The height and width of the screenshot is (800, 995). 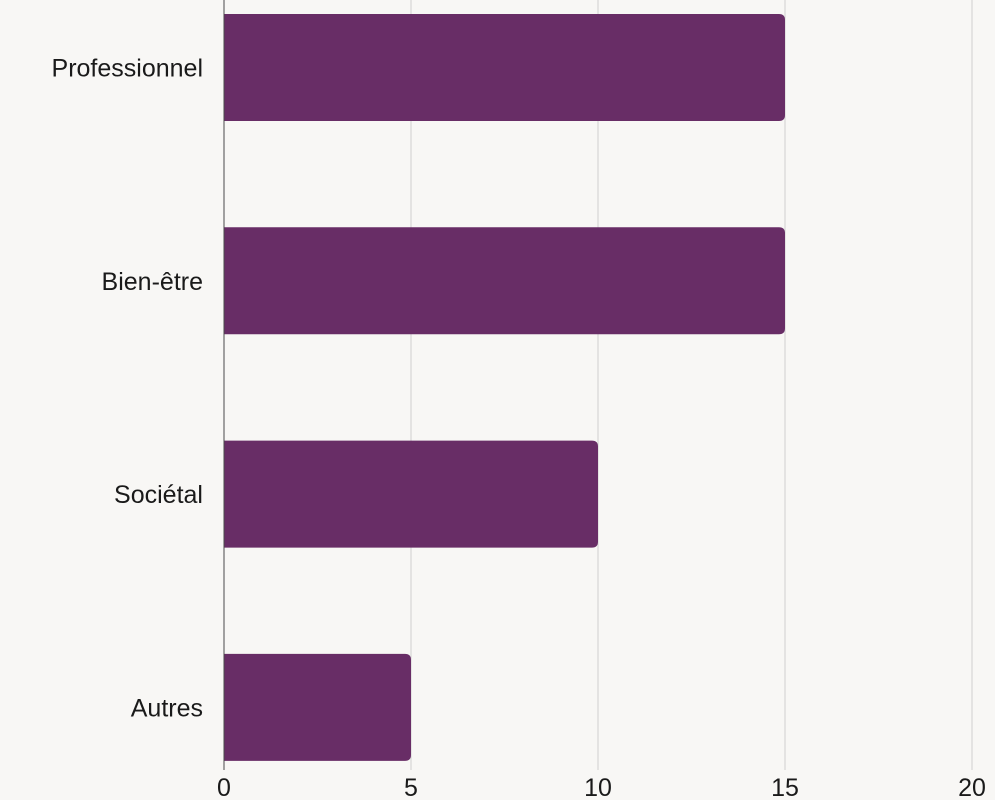 What do you see at coordinates (411, 787) in the screenshot?
I see `x-tick-label-5: 5` at bounding box center [411, 787].